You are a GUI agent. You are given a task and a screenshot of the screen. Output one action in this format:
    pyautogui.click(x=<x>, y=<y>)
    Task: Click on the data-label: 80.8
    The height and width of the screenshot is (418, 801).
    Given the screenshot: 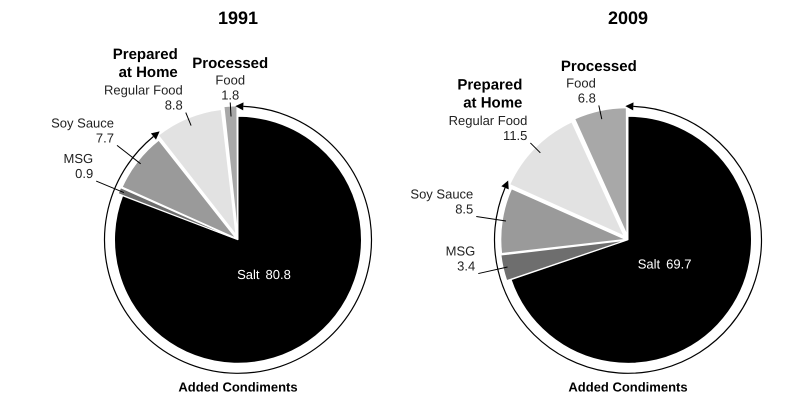 What is the action you would take?
    pyautogui.click(x=278, y=274)
    